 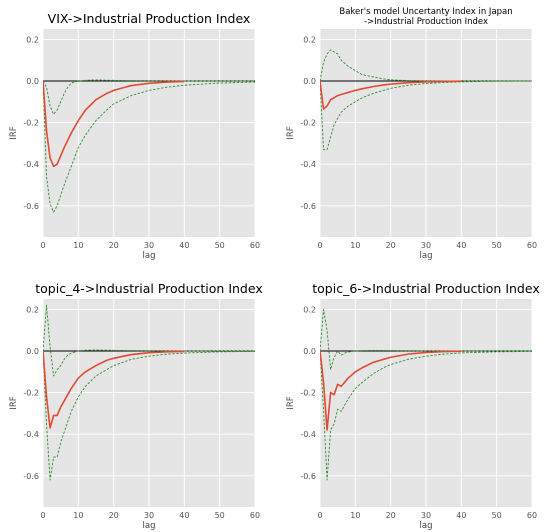 I want to click on chart-title: VIX->Industrial Production Index, so click(x=149, y=18).